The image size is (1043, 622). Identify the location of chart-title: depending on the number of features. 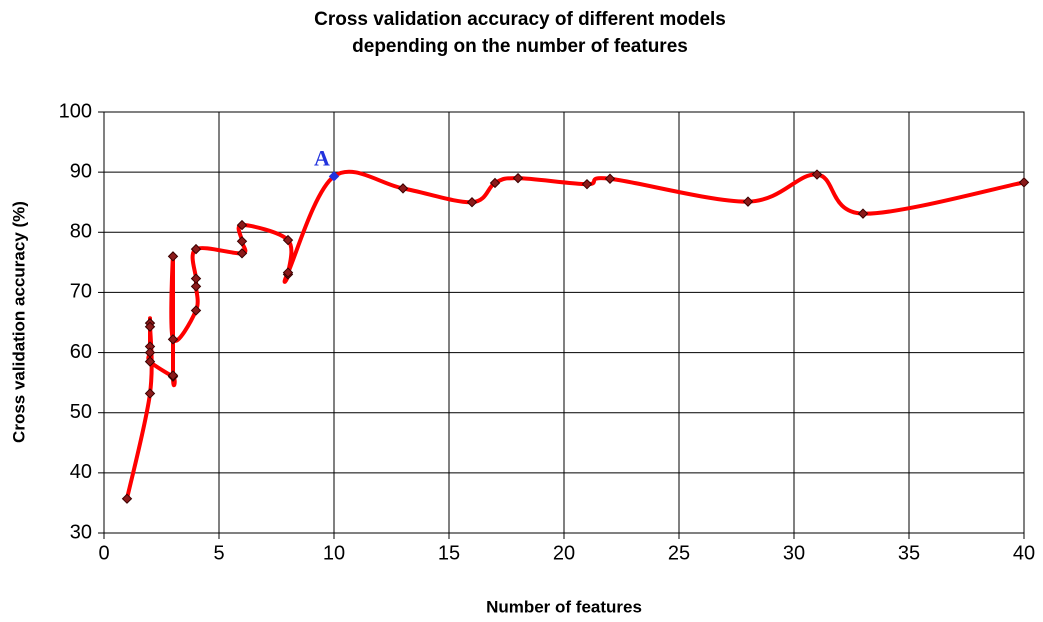
(520, 46).